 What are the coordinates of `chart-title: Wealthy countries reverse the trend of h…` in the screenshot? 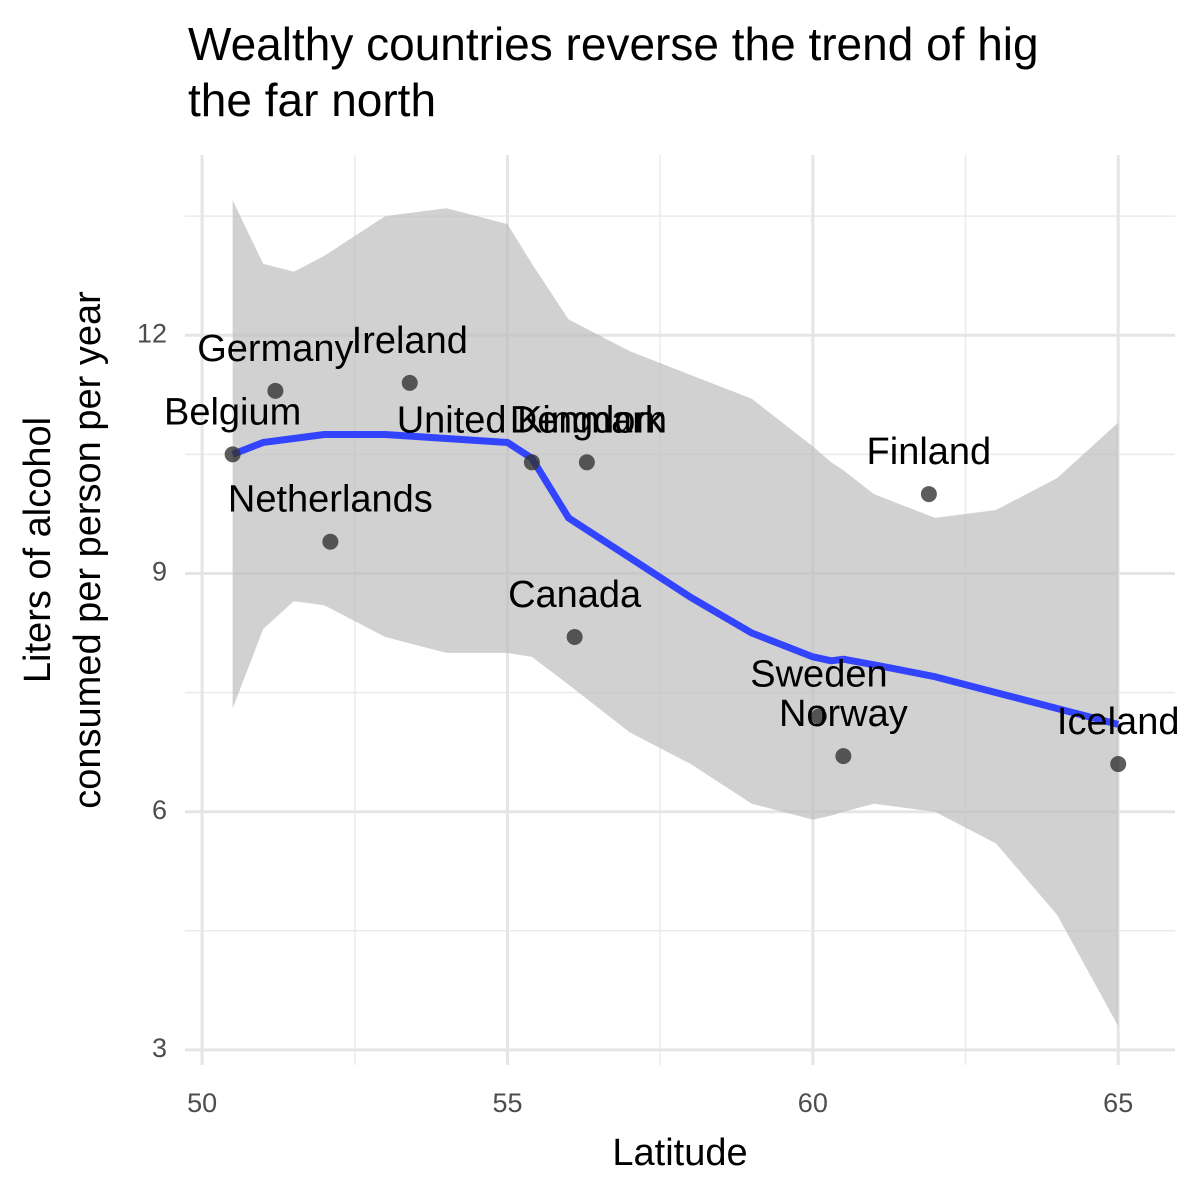 It's located at (613, 44).